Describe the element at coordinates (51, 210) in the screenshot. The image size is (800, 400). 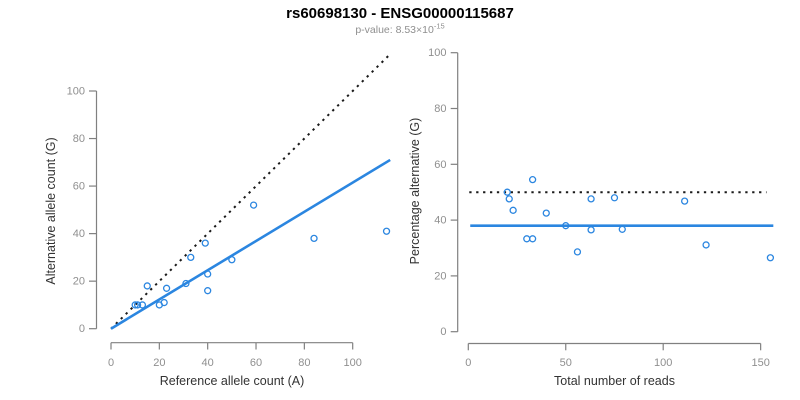
I see `y-axis-title: Alternative allele count (G)` at that location.